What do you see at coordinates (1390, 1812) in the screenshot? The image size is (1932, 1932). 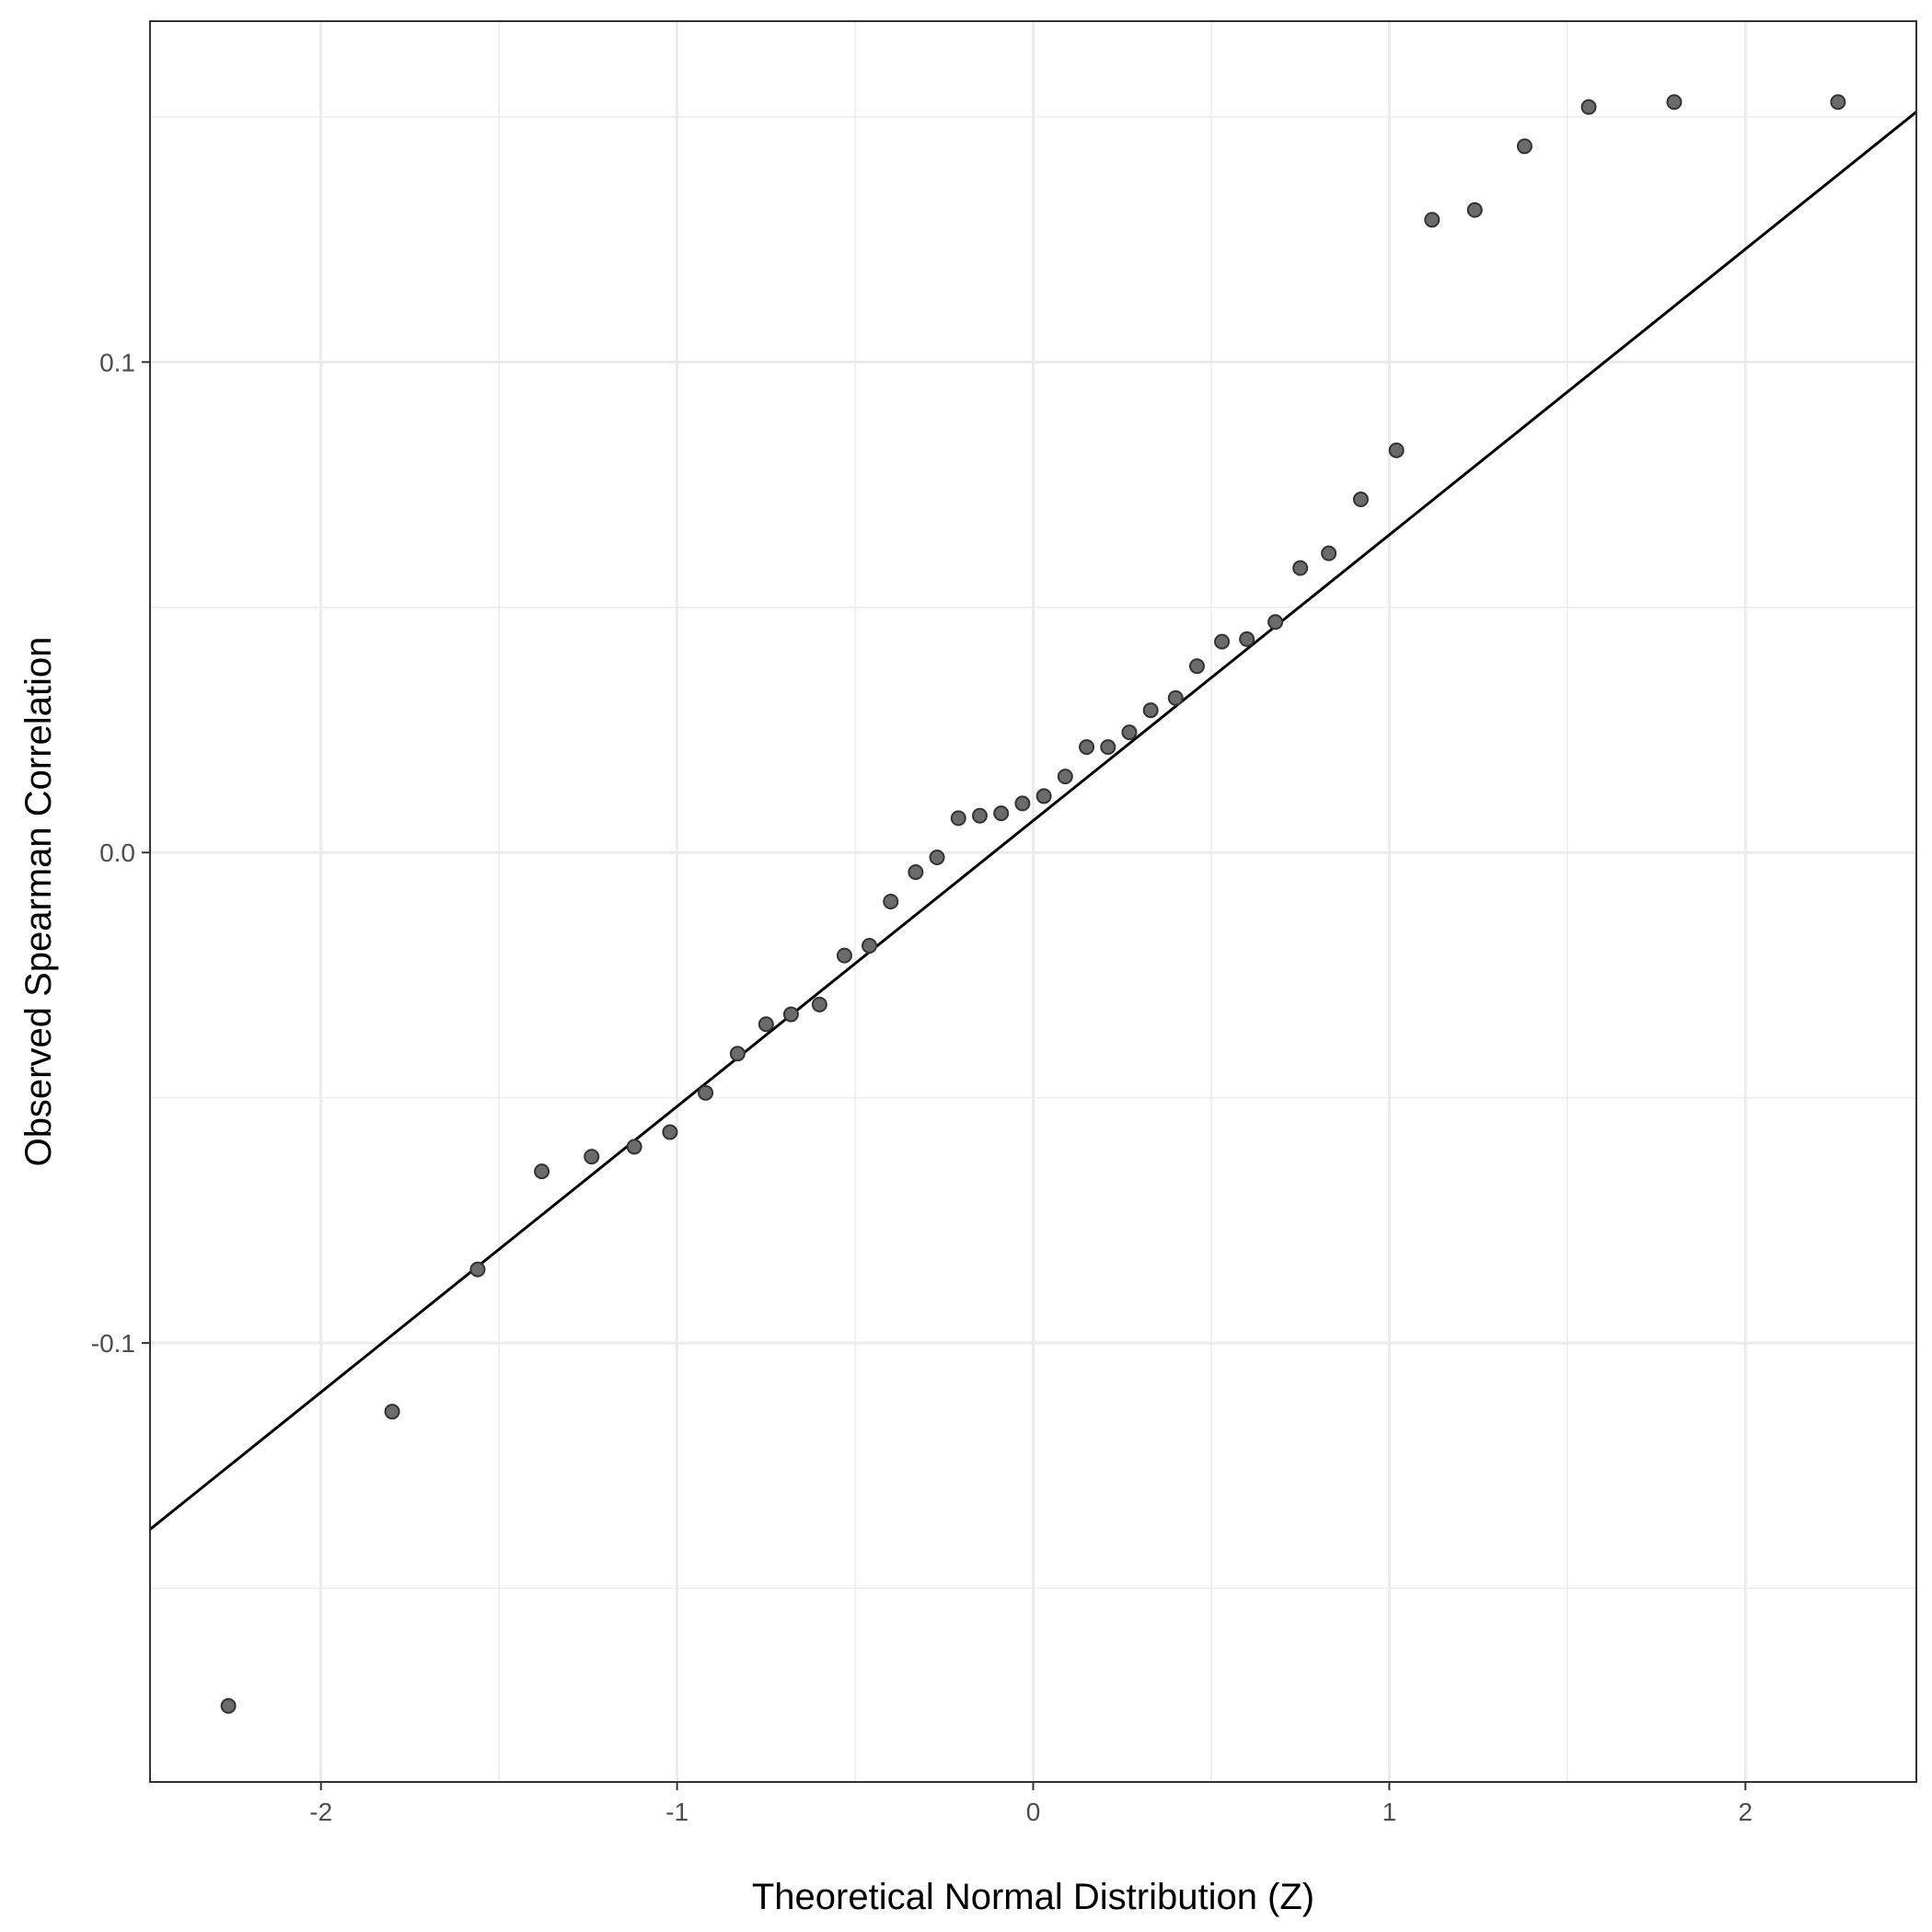 I see `x-tick-label: 1` at bounding box center [1390, 1812].